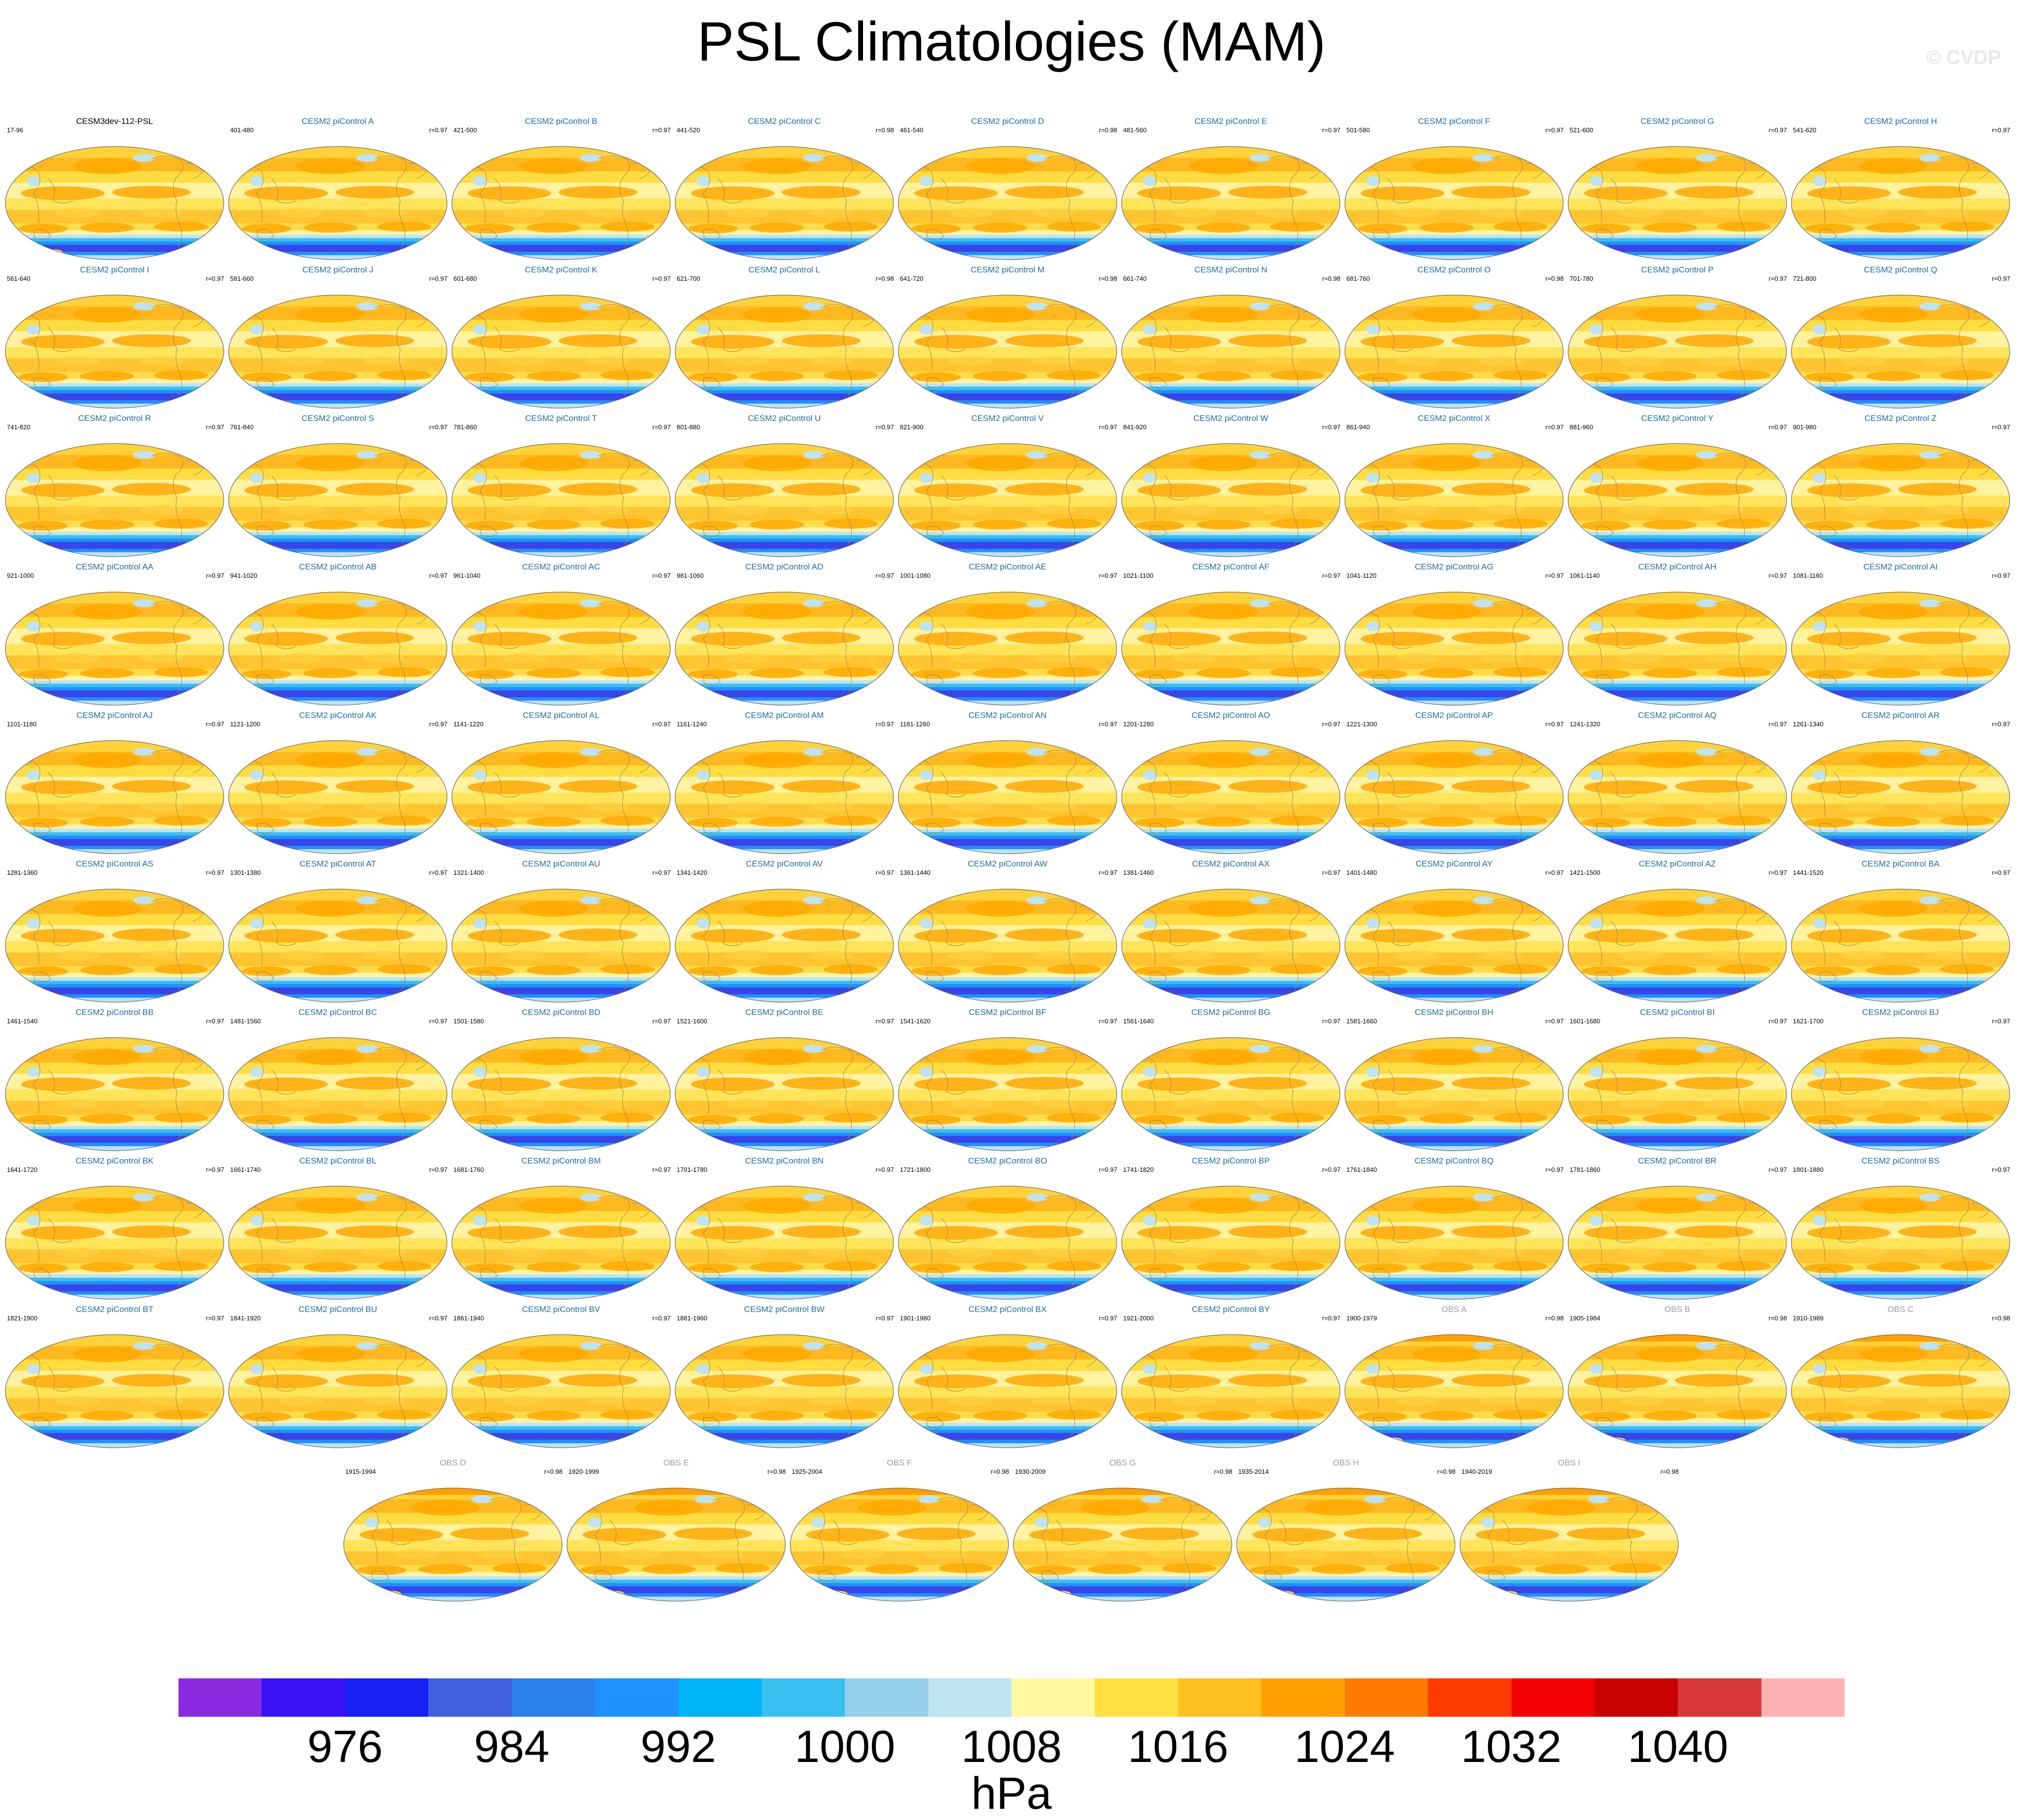 The height and width of the screenshot is (1820, 2023). I want to click on panel-years: 661-740, so click(1135, 278).